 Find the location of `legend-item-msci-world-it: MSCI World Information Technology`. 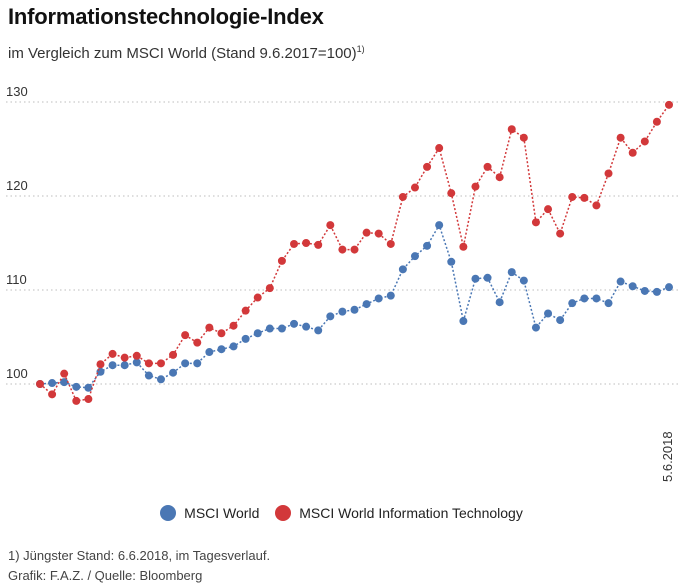

legend-item-msci-world-it: MSCI World Information Technology is located at coordinates (399, 513).